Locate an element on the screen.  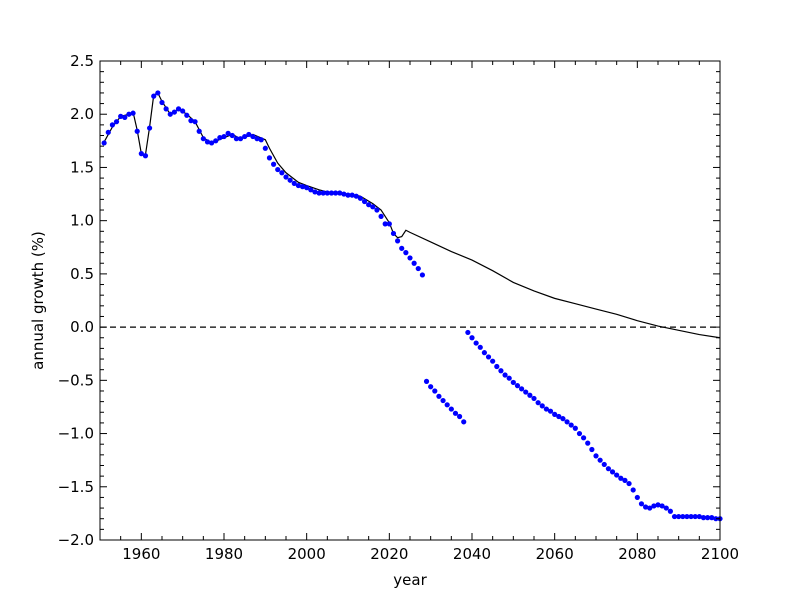
data-point-2020 is located at coordinates (389, 224).